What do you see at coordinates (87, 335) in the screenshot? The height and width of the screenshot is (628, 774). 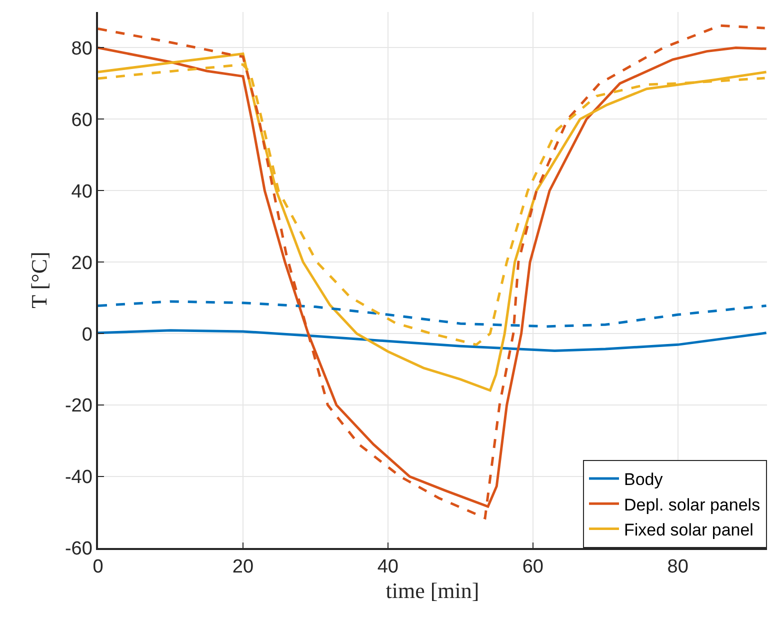 I see `y-tick-label: 0` at bounding box center [87, 335].